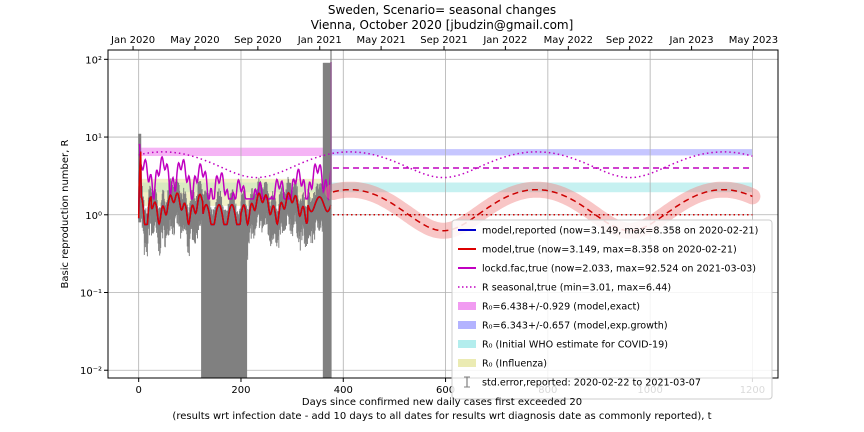 The width and height of the screenshot is (864, 432). I want to click on model-projection-line, so click(542, 210).